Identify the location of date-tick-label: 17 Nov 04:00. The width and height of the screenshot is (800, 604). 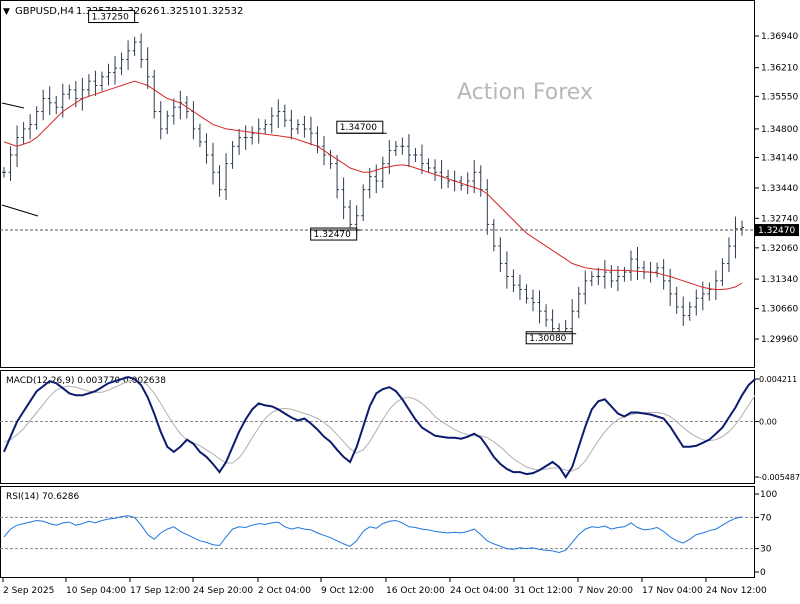
(672, 591).